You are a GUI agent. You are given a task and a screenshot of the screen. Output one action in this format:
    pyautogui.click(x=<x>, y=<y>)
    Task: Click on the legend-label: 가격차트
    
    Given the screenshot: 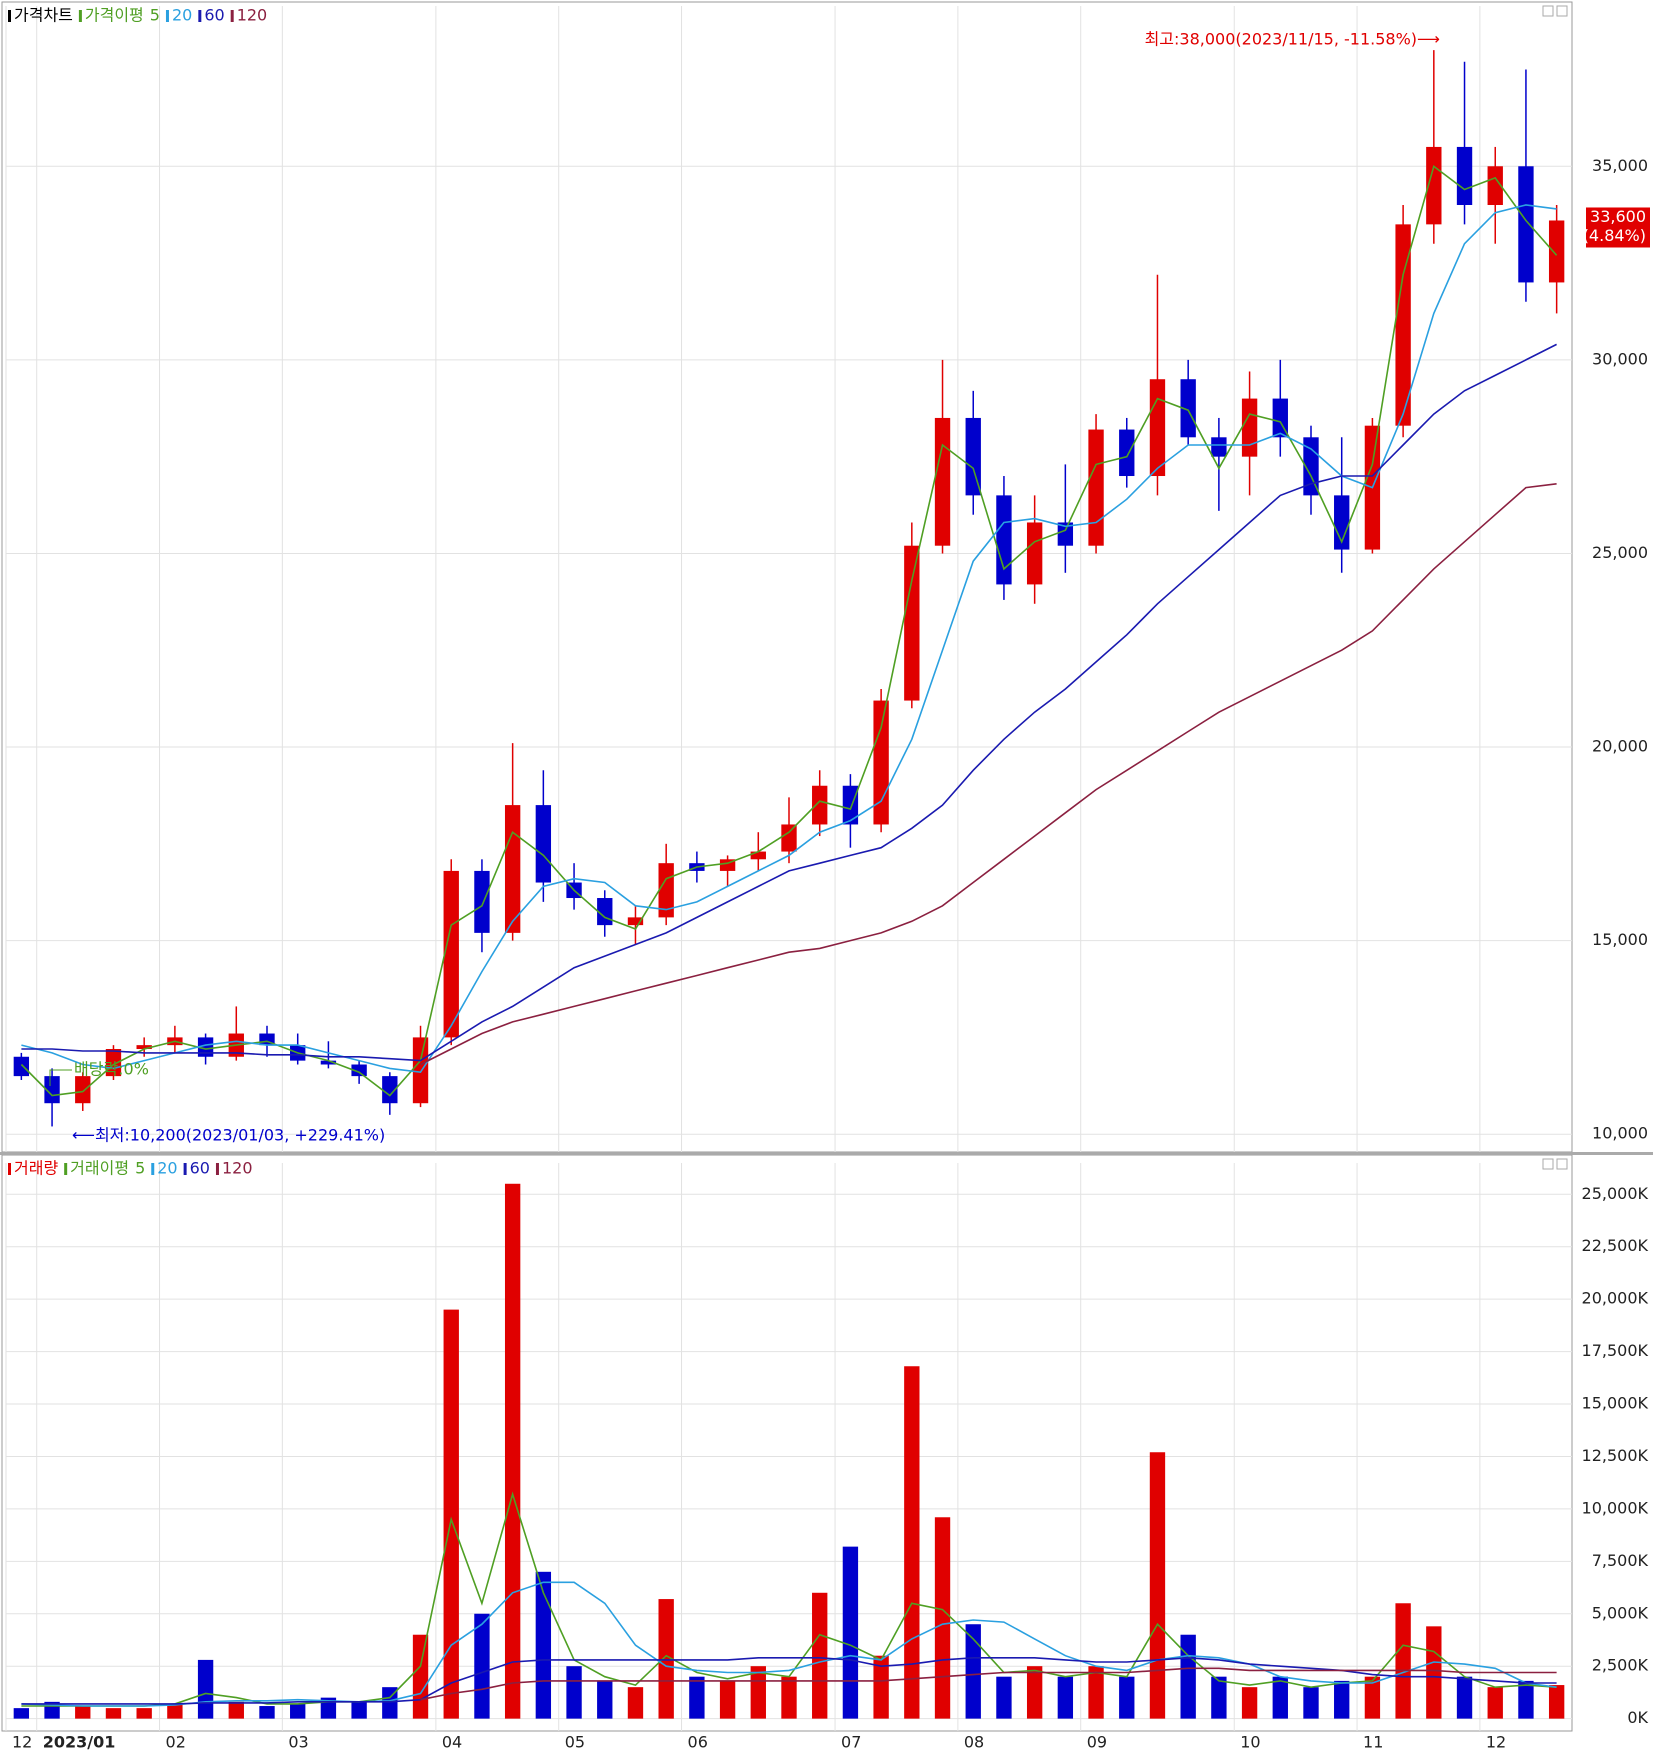 What is the action you would take?
    pyautogui.click(x=43, y=15)
    